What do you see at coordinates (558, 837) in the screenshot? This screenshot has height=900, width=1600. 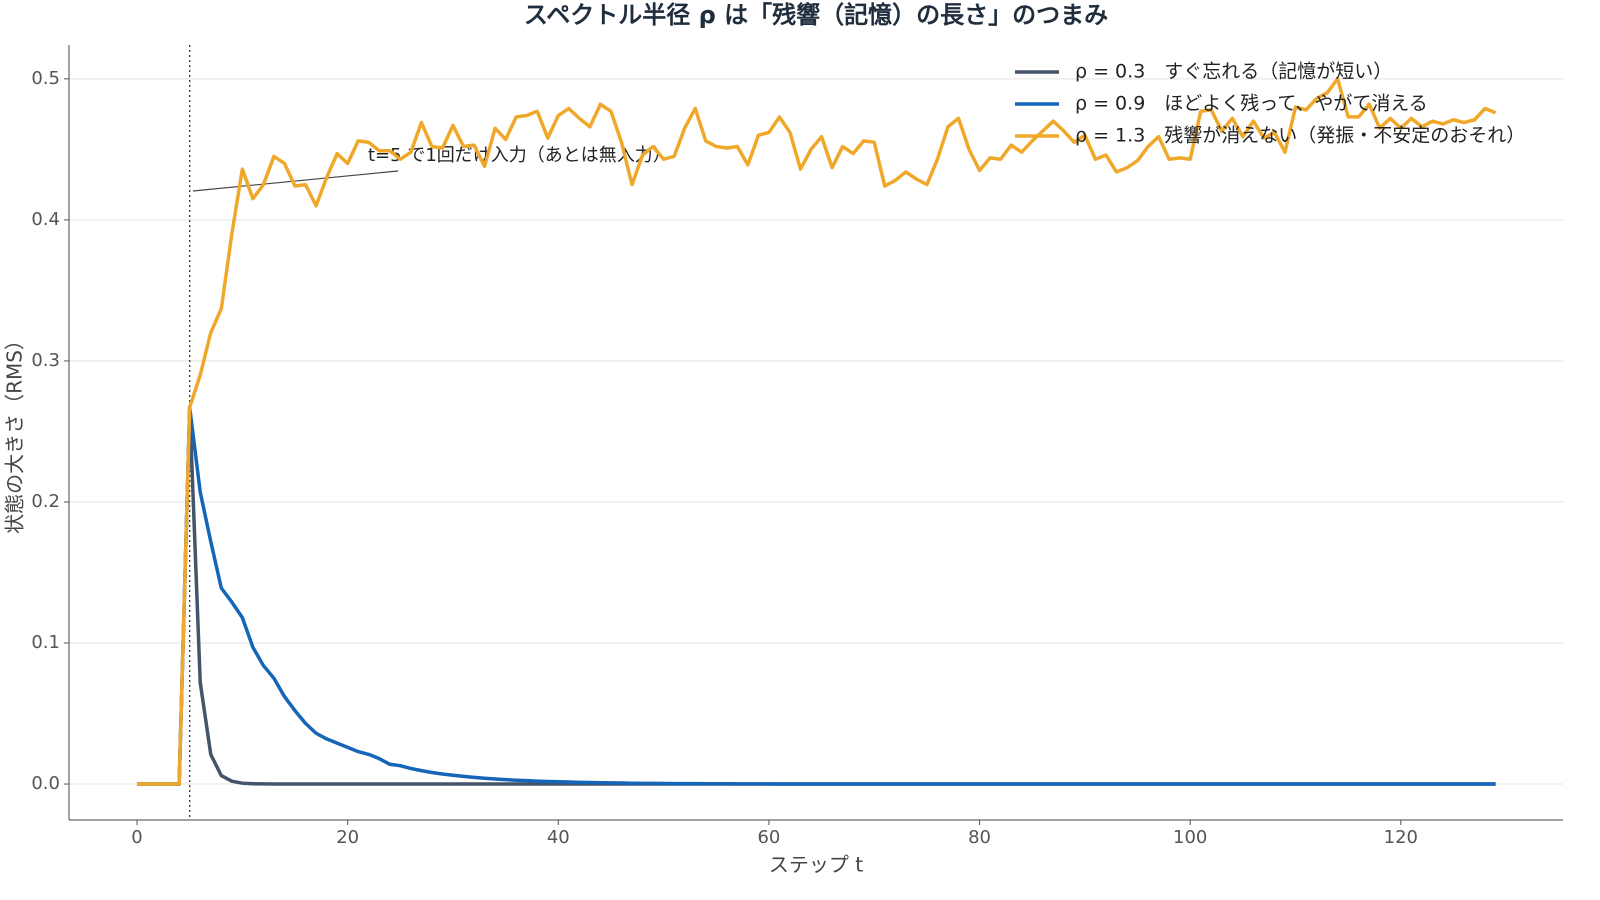 I see `x-tick-label: 40` at bounding box center [558, 837].